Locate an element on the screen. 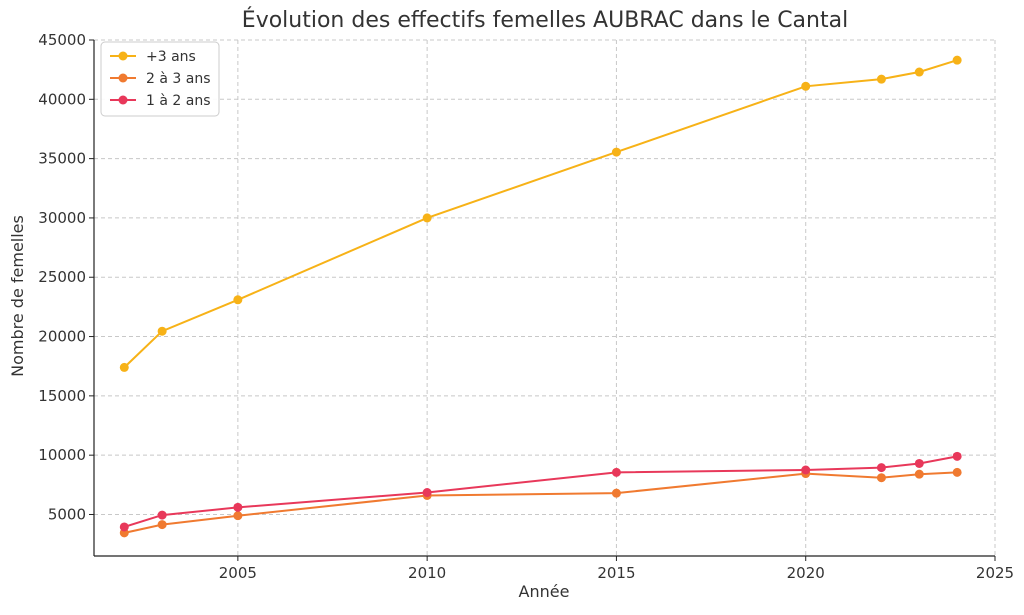 The height and width of the screenshot is (615, 1024). y-tick-label: 5000 is located at coordinates (67, 514).